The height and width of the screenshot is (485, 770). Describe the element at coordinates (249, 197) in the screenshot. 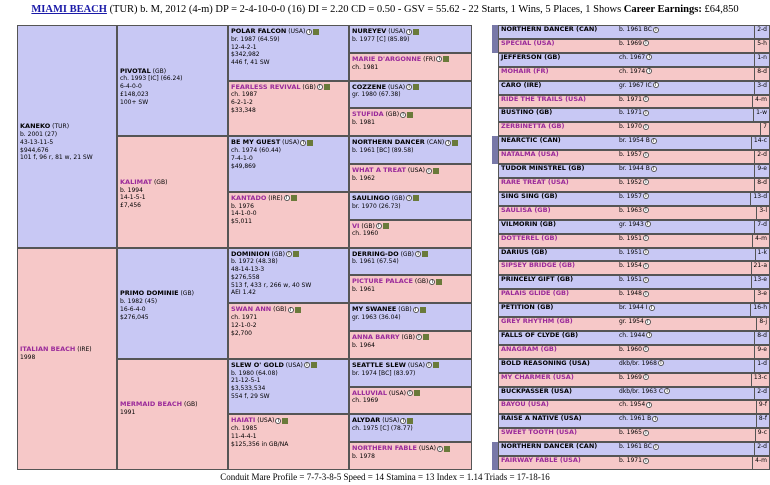

I see `ancestor-name-link: KANTADO` at that location.